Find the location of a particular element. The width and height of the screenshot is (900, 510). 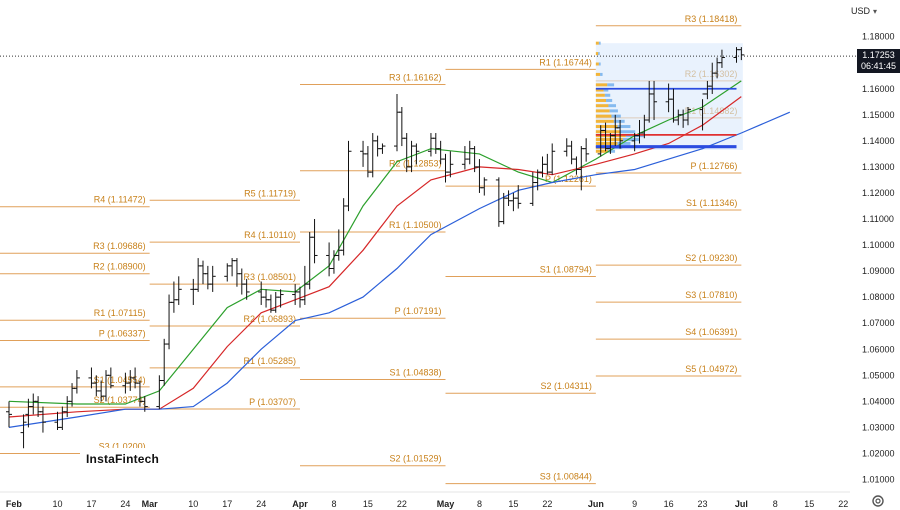

pivot-label: R3 (1.09686) is located at coordinates (119, 246).